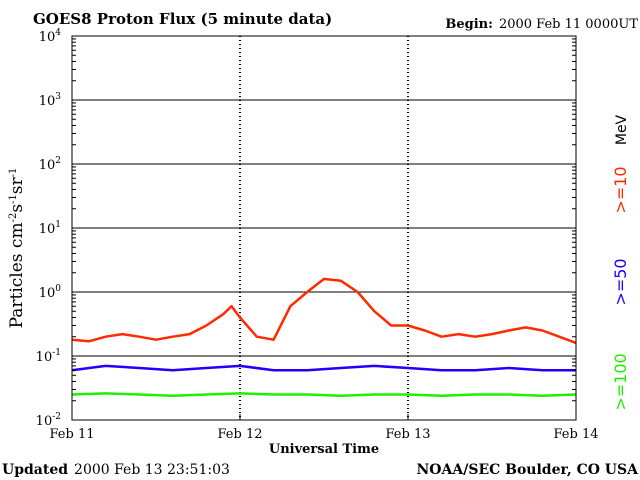  Describe the element at coordinates (324, 428) in the screenshot. I see `x-ticks: Feb 11 Feb 12 Feb 13 Feb 14` at that location.